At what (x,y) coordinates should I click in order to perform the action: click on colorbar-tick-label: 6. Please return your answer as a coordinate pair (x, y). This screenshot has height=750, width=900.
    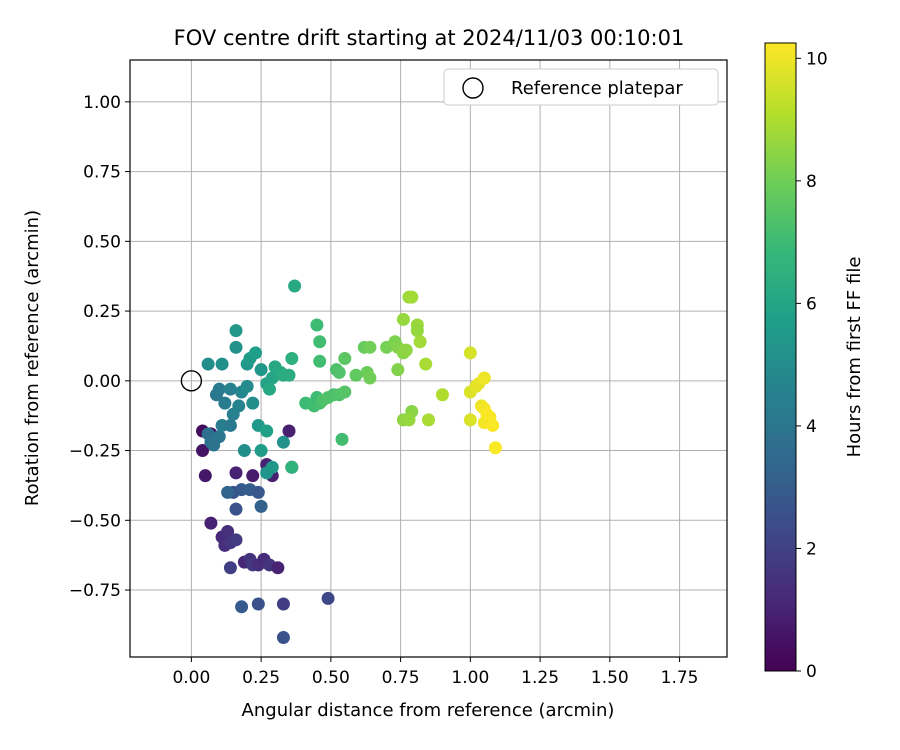
    Looking at the image, I should click on (811, 304).